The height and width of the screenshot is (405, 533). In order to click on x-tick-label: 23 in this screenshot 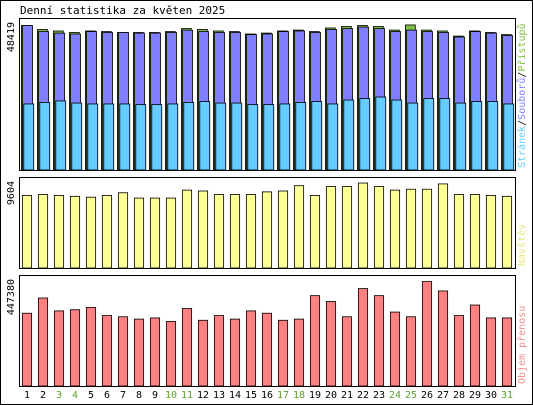, I will do `click(379, 395)`.